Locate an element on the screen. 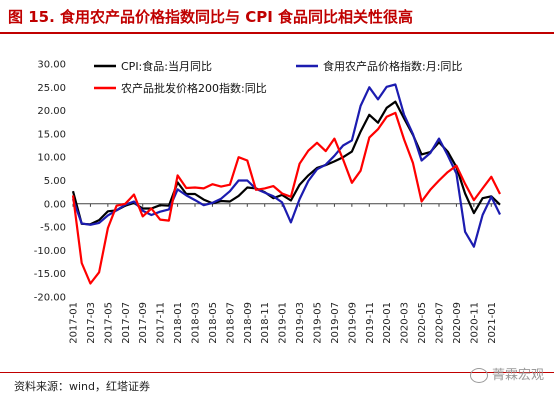  y-tick-label: -15.00 is located at coordinates (50, 274).